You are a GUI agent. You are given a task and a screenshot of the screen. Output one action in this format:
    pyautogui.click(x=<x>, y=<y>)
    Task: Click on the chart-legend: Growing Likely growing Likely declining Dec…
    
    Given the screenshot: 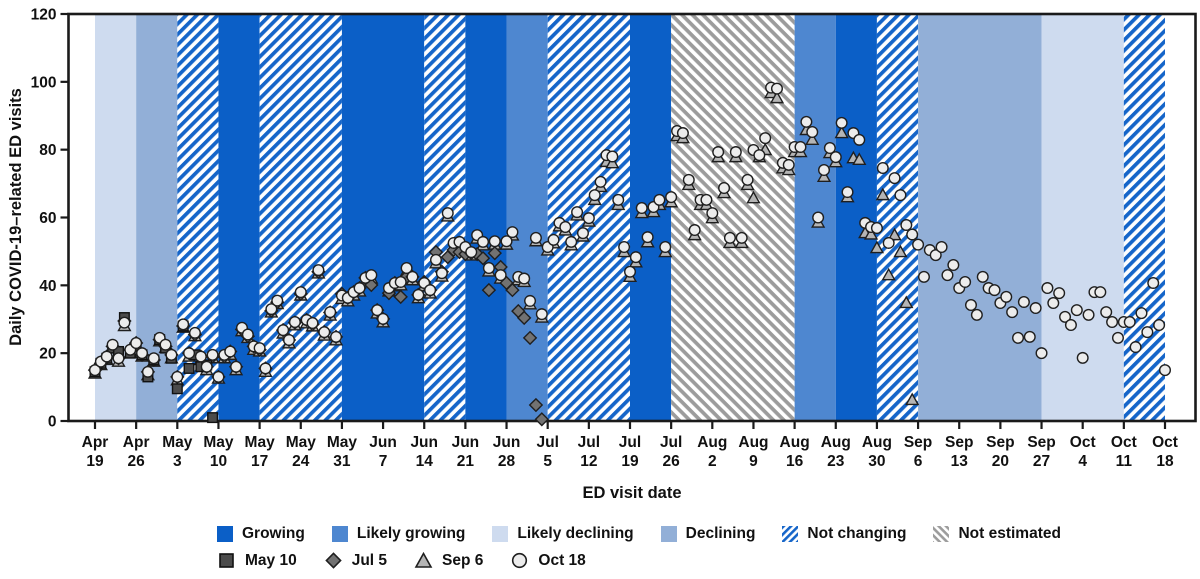 What is the action you would take?
    pyautogui.click(x=639, y=547)
    